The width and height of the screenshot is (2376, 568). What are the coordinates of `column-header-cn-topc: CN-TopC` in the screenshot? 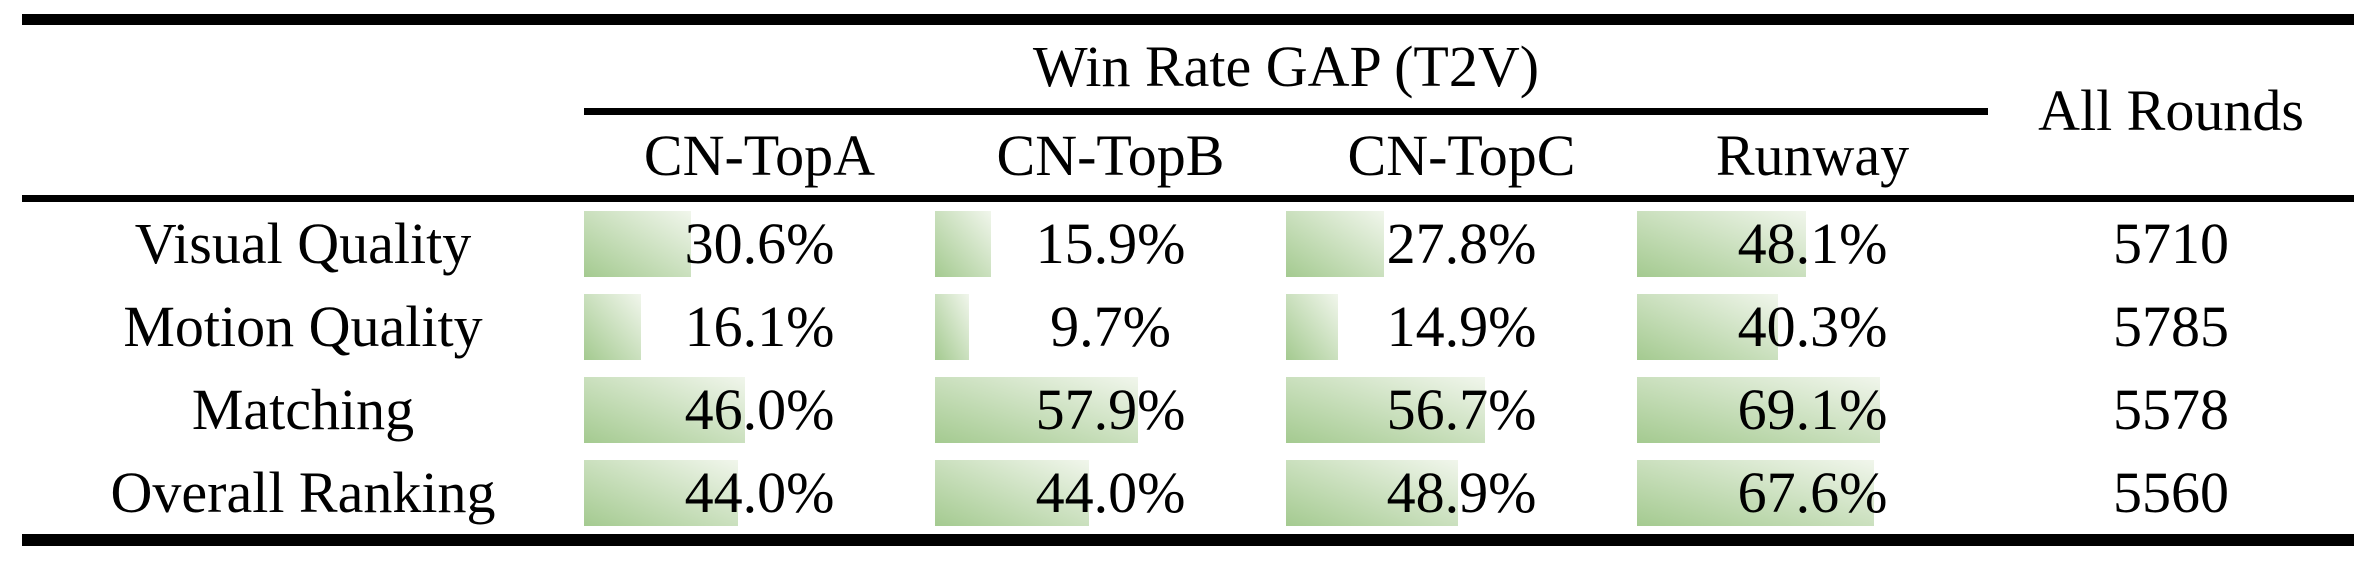 It's located at (1461, 155).